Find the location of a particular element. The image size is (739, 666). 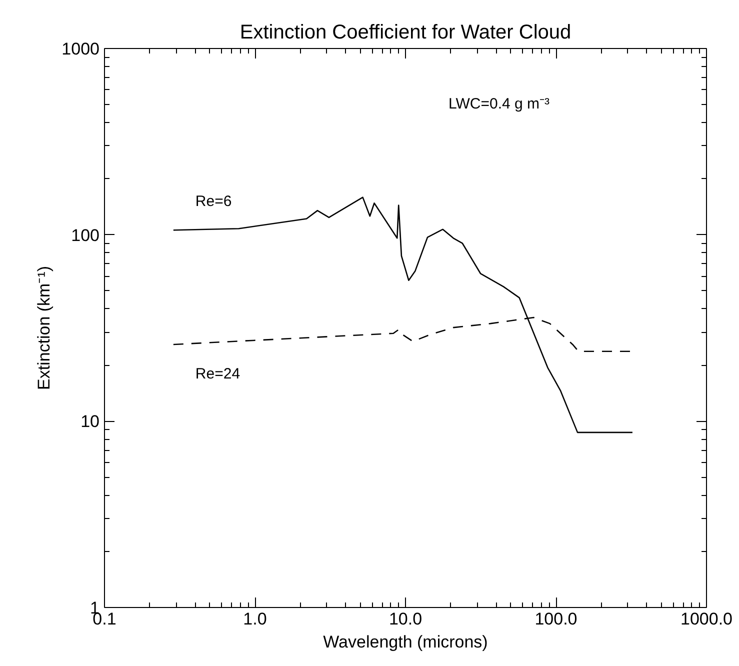

y-axis-title: Extinction (km⁻¹) is located at coordinates (44, 328).